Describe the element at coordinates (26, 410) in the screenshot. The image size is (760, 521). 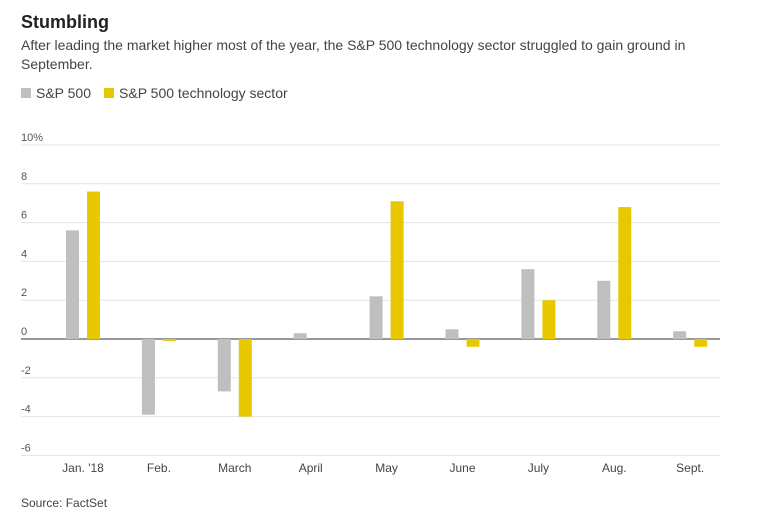
I see `y-tick-label: -4` at that location.